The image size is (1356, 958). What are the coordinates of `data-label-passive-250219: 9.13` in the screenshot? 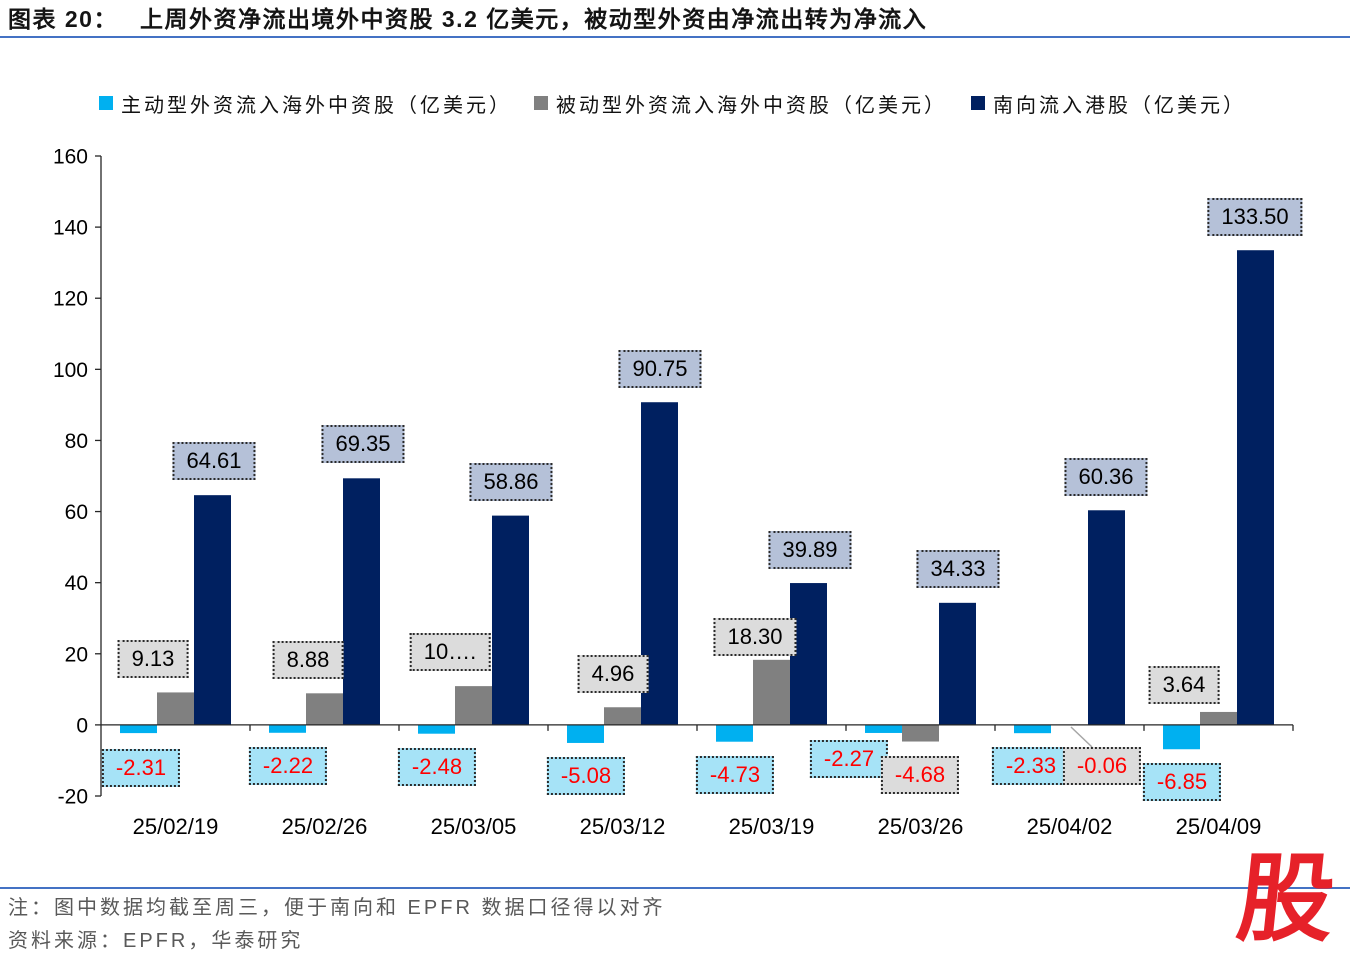 It's located at (153, 659).